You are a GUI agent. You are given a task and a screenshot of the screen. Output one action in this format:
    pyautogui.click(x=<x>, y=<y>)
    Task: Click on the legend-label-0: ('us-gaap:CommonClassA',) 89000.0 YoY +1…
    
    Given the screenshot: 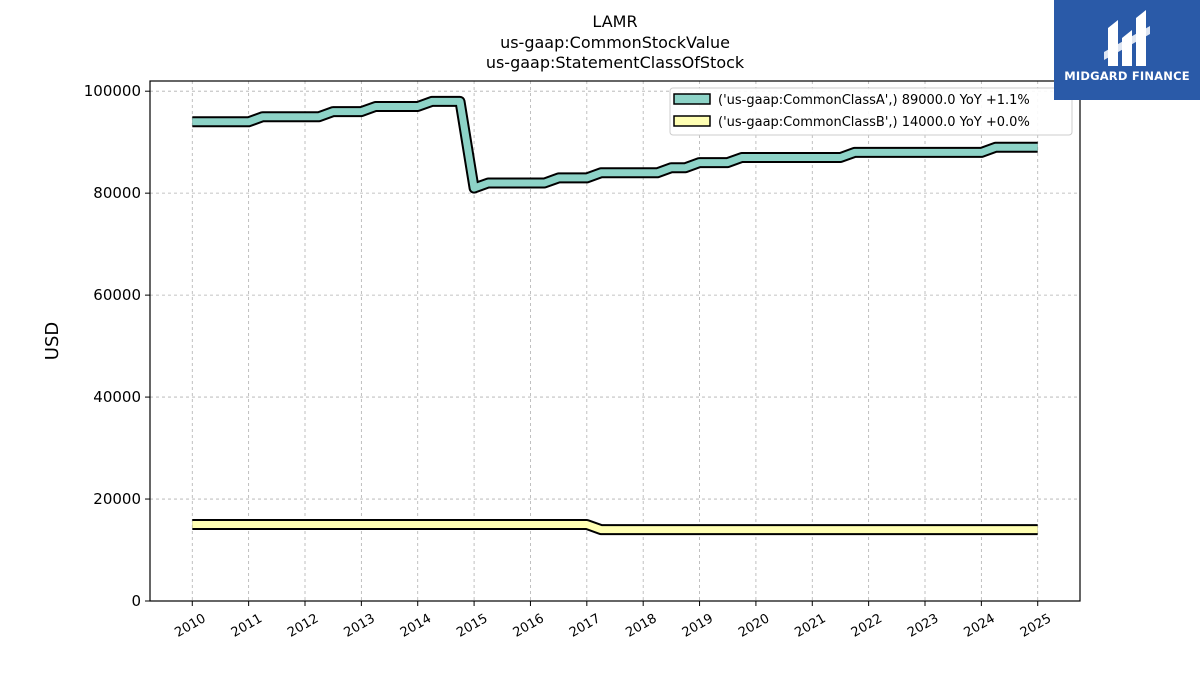 What is the action you would take?
    pyautogui.click(x=874, y=100)
    